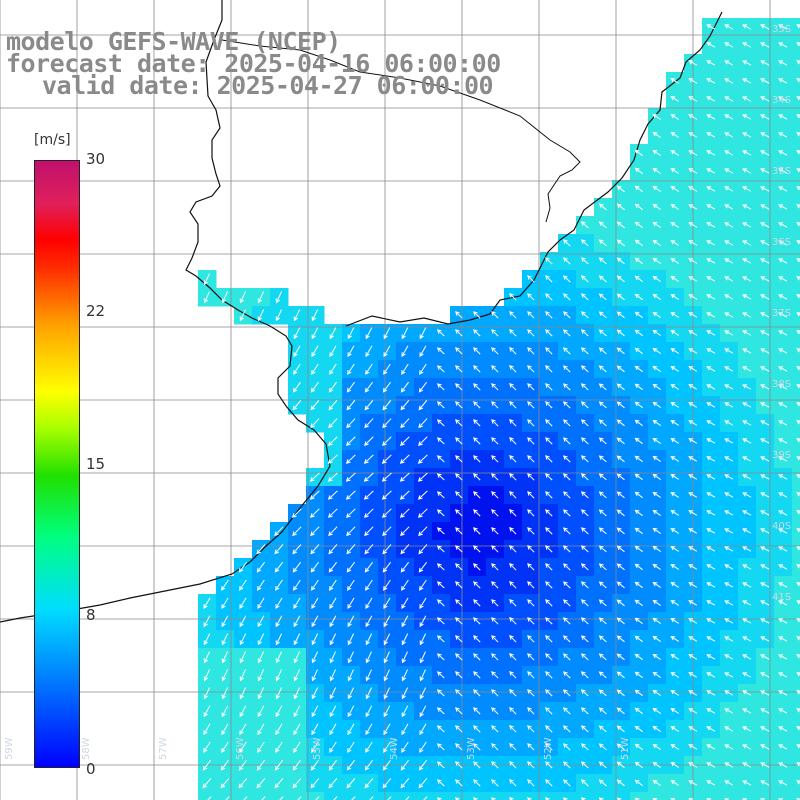 Image resolution: width=800 pixels, height=800 pixels. What do you see at coordinates (317, 748) in the screenshot?
I see `longitude-labels: 59W 58W 57W 56W 55W 54W 53W 52W 51W` at bounding box center [317, 748].